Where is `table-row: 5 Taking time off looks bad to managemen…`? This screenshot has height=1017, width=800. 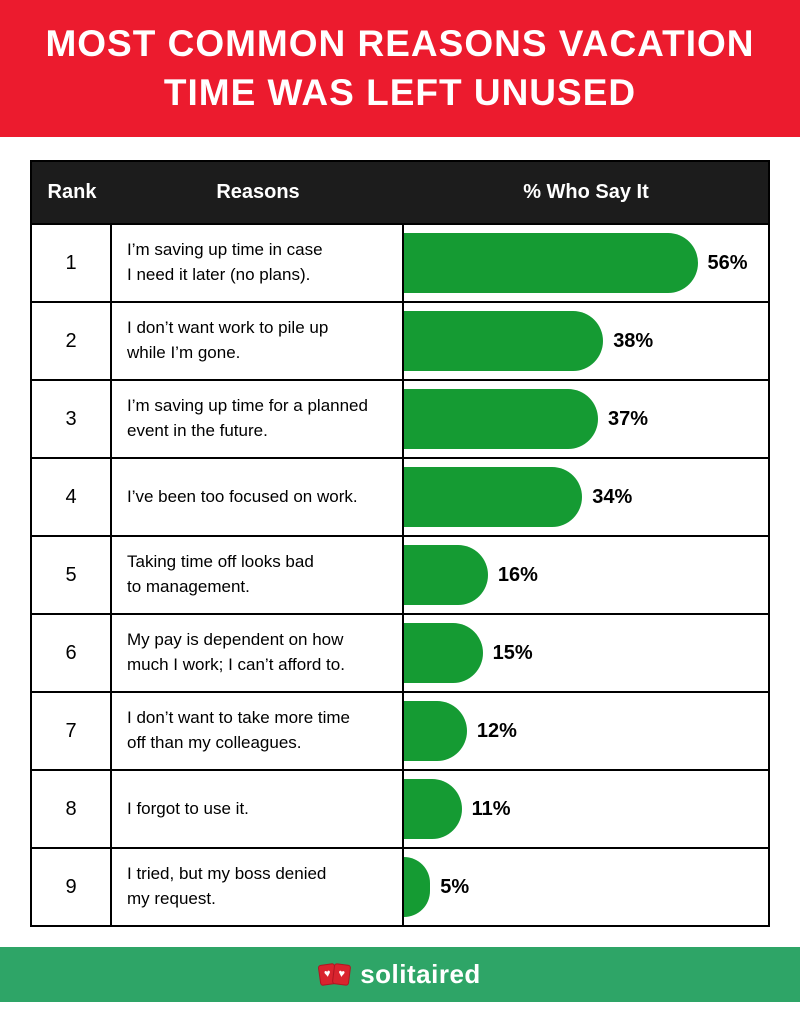 table-row: 5 Taking time off looks bad to managemen… is located at coordinates (400, 574).